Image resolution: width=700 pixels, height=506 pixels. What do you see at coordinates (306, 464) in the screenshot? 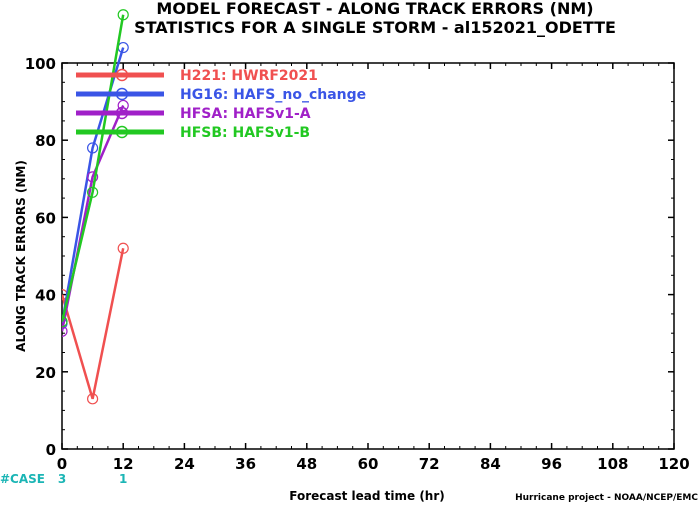
I see `x-tick-label-4: 48` at bounding box center [306, 464].